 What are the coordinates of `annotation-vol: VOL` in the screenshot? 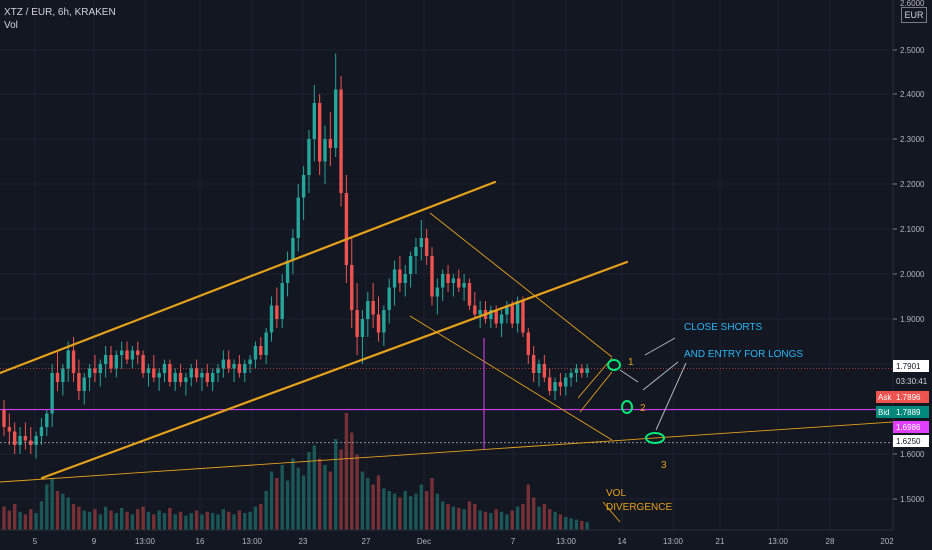 It's located at (616, 493).